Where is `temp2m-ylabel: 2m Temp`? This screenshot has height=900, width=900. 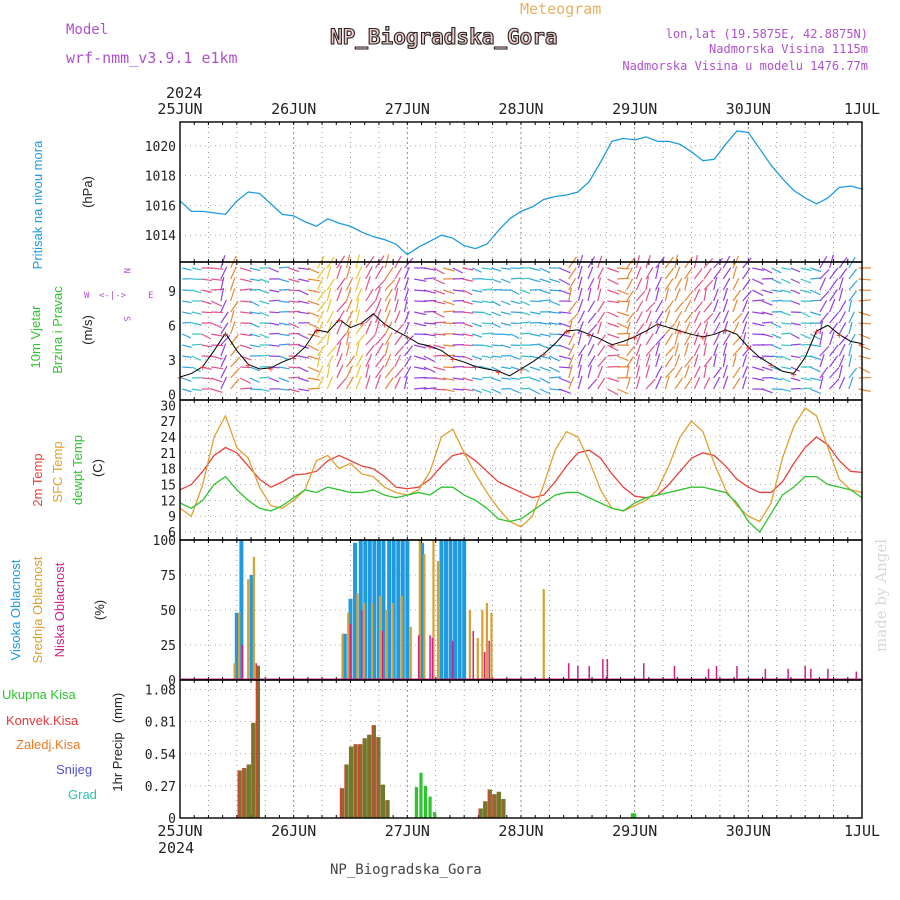 temp2m-ylabel: 2m Temp is located at coordinates (37, 479).